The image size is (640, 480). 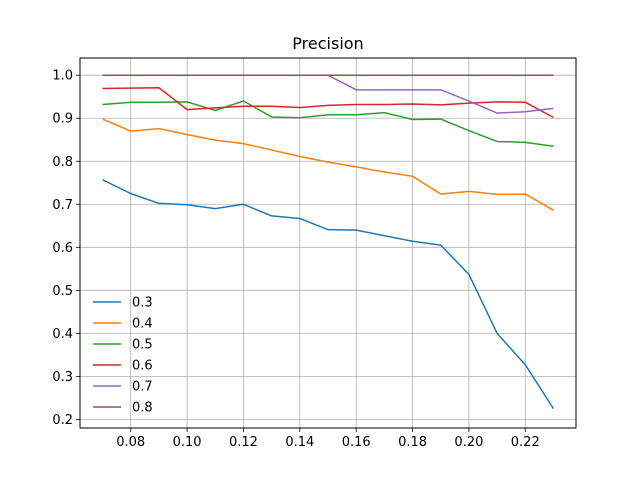 I want to click on chart-title: Precision, so click(x=327, y=43).